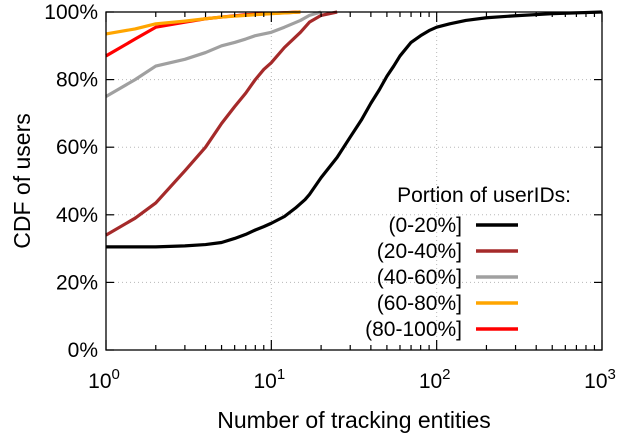 Image resolution: width=632 pixels, height=440 pixels. Describe the element at coordinates (484, 195) in the screenshot. I see `legend-title: Portion of userIDs:` at that location.